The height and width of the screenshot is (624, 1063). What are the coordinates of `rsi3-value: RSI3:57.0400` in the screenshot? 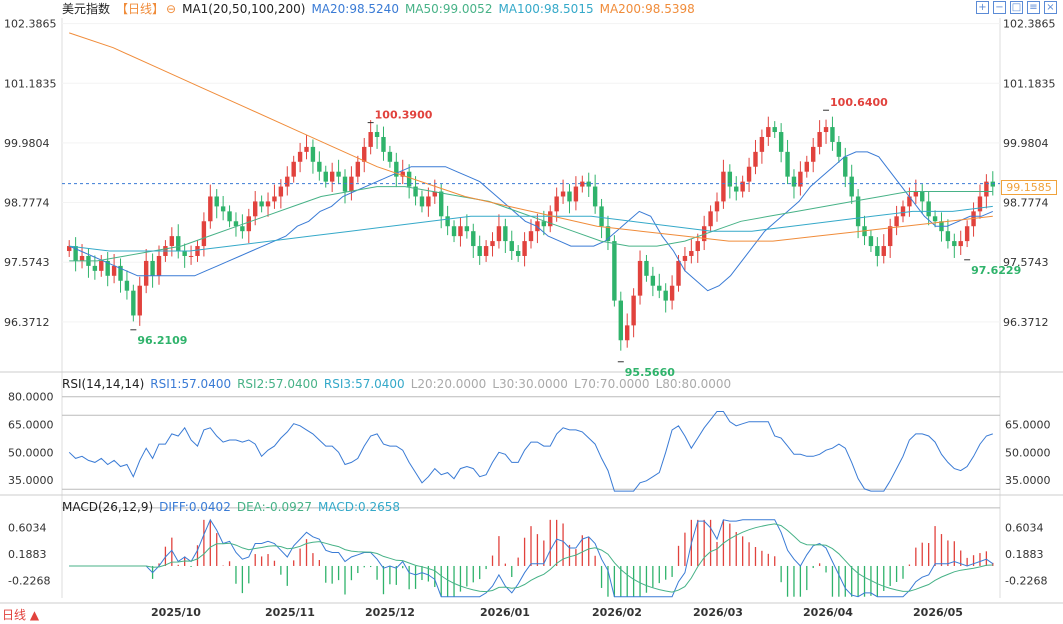 It's located at (364, 384).